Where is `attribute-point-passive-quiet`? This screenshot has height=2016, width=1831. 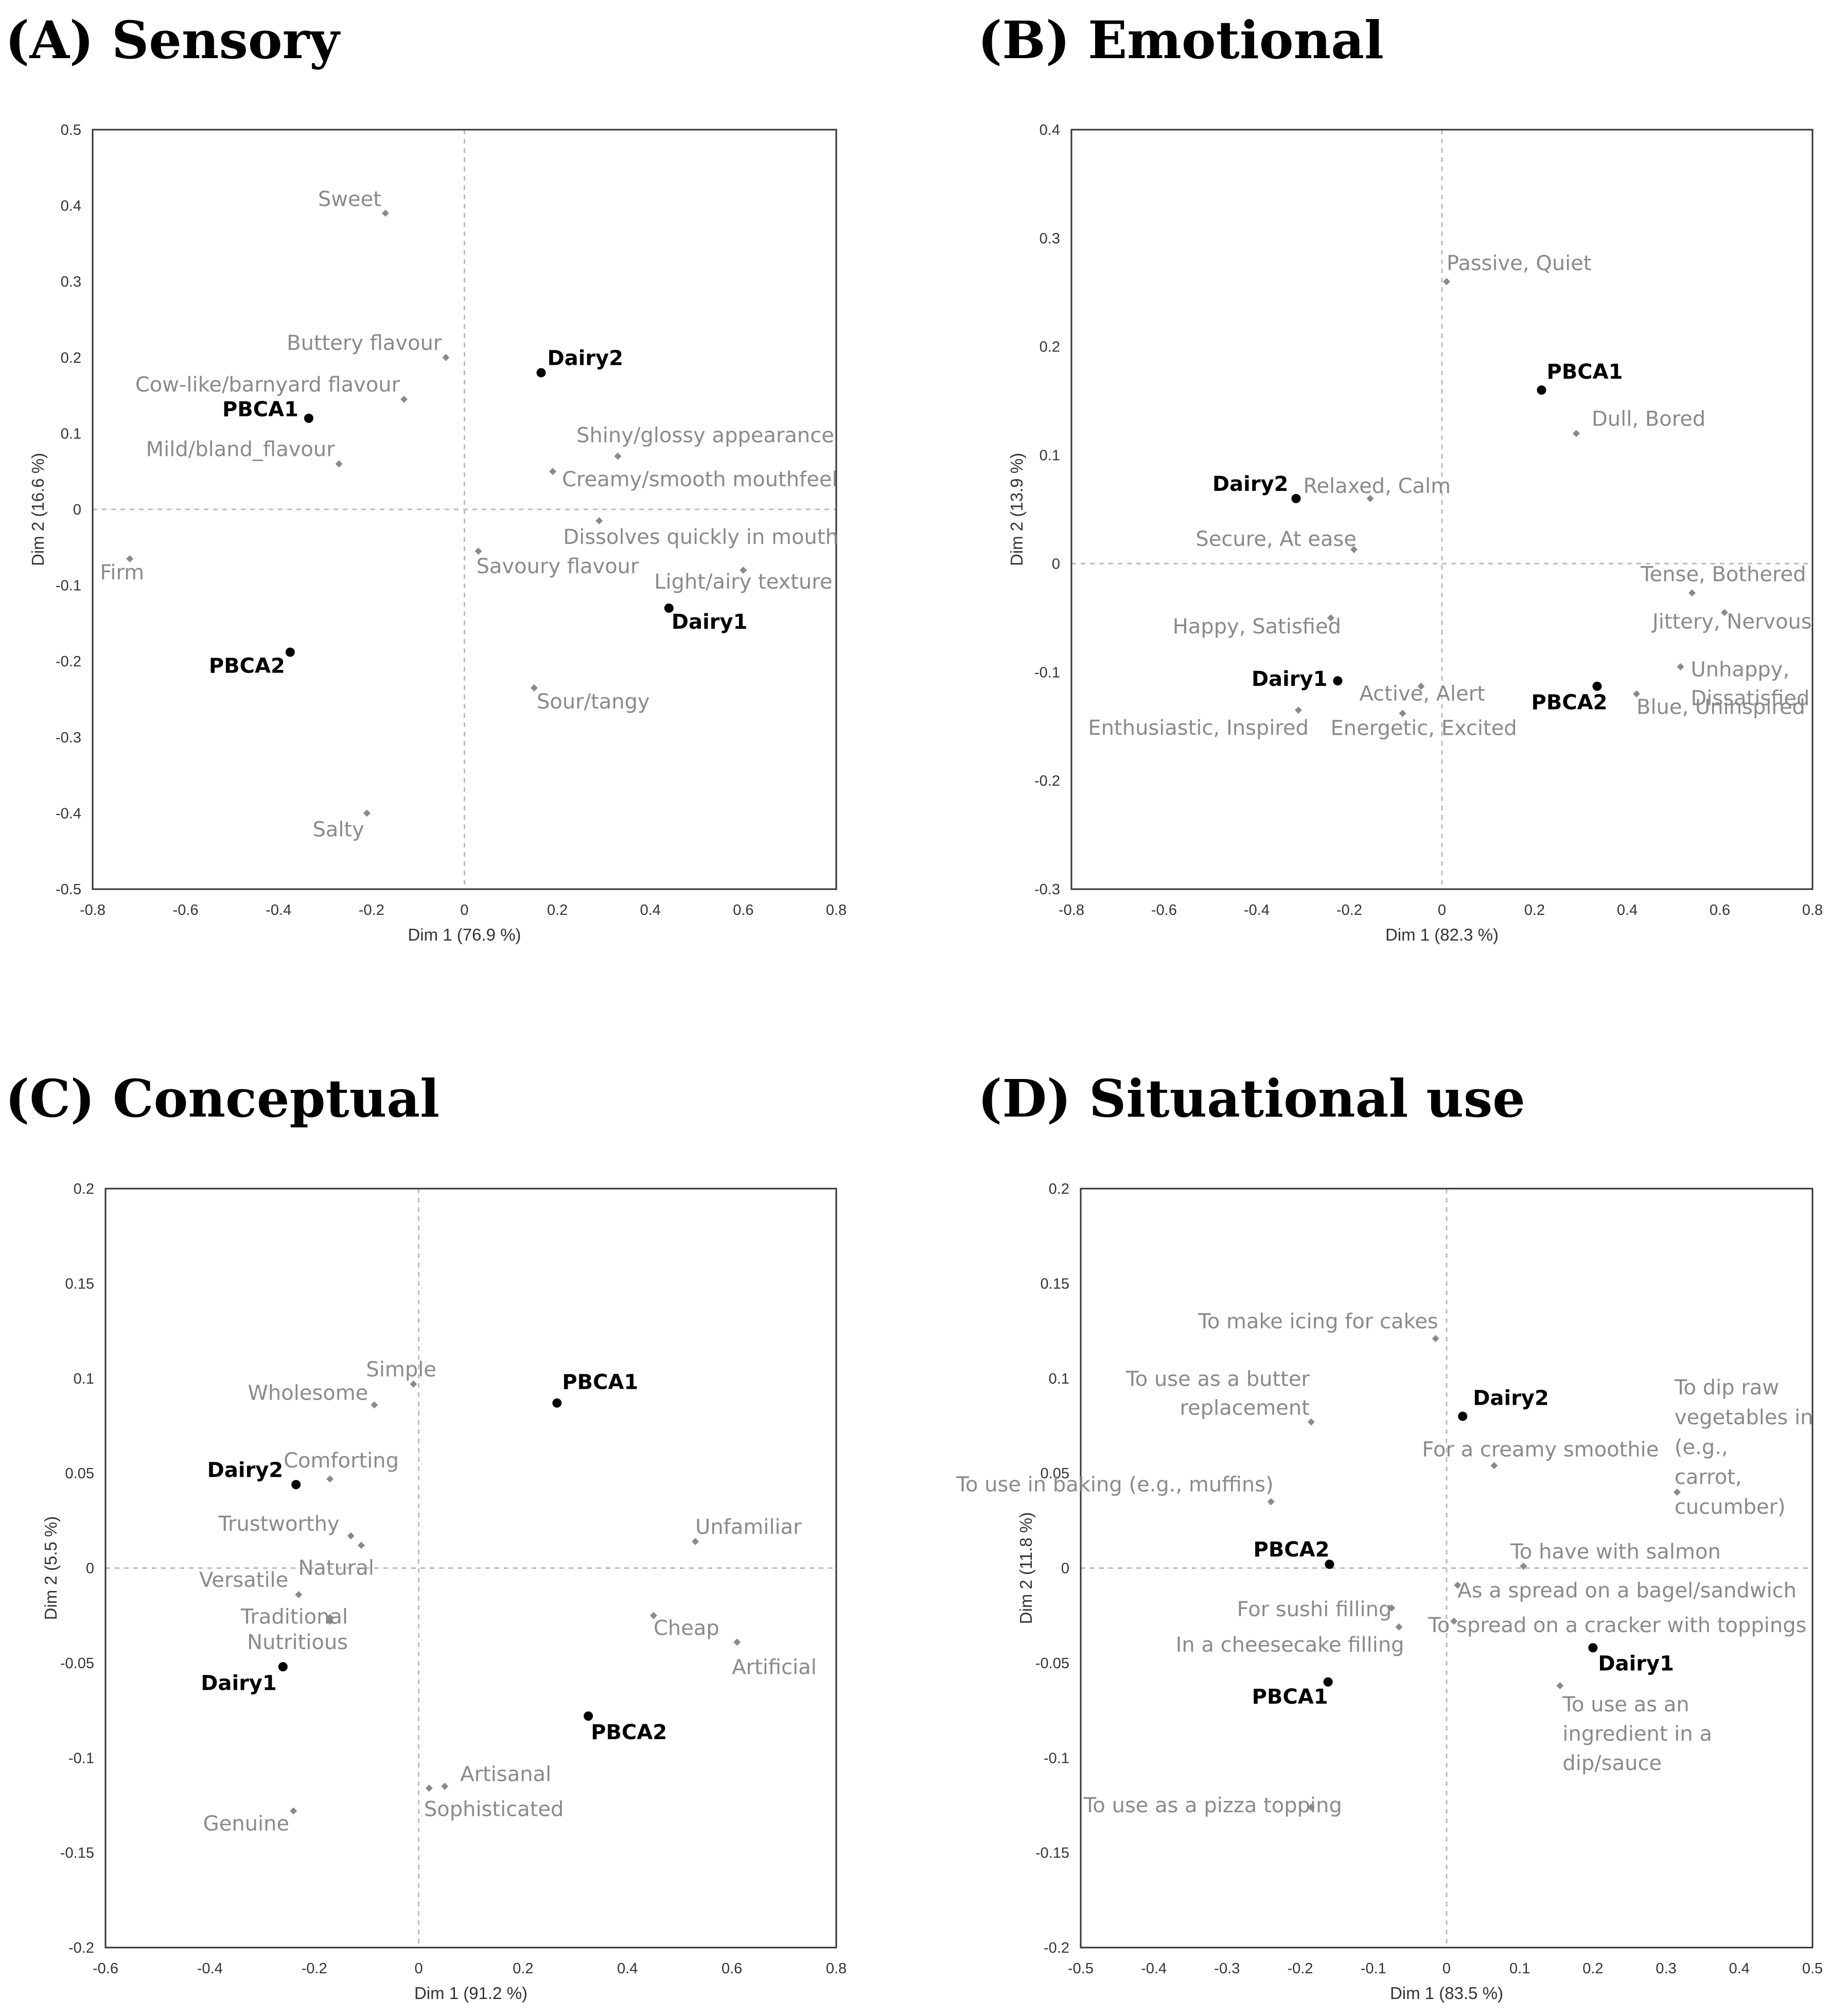 attribute-point-passive-quiet is located at coordinates (1446, 282).